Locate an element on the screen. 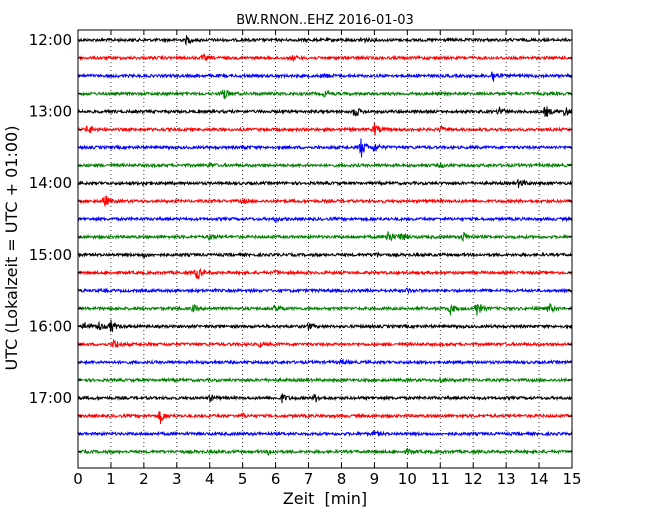 The width and height of the screenshot is (650, 520). x-tick-label-6: 6 is located at coordinates (276, 479).